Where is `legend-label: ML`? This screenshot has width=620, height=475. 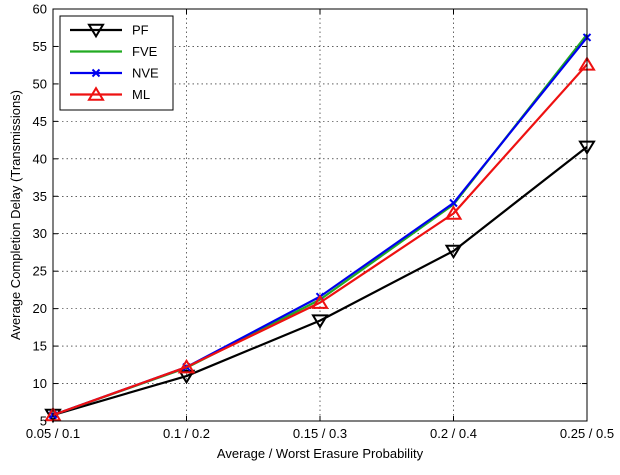 legend-label: ML is located at coordinates (141, 94).